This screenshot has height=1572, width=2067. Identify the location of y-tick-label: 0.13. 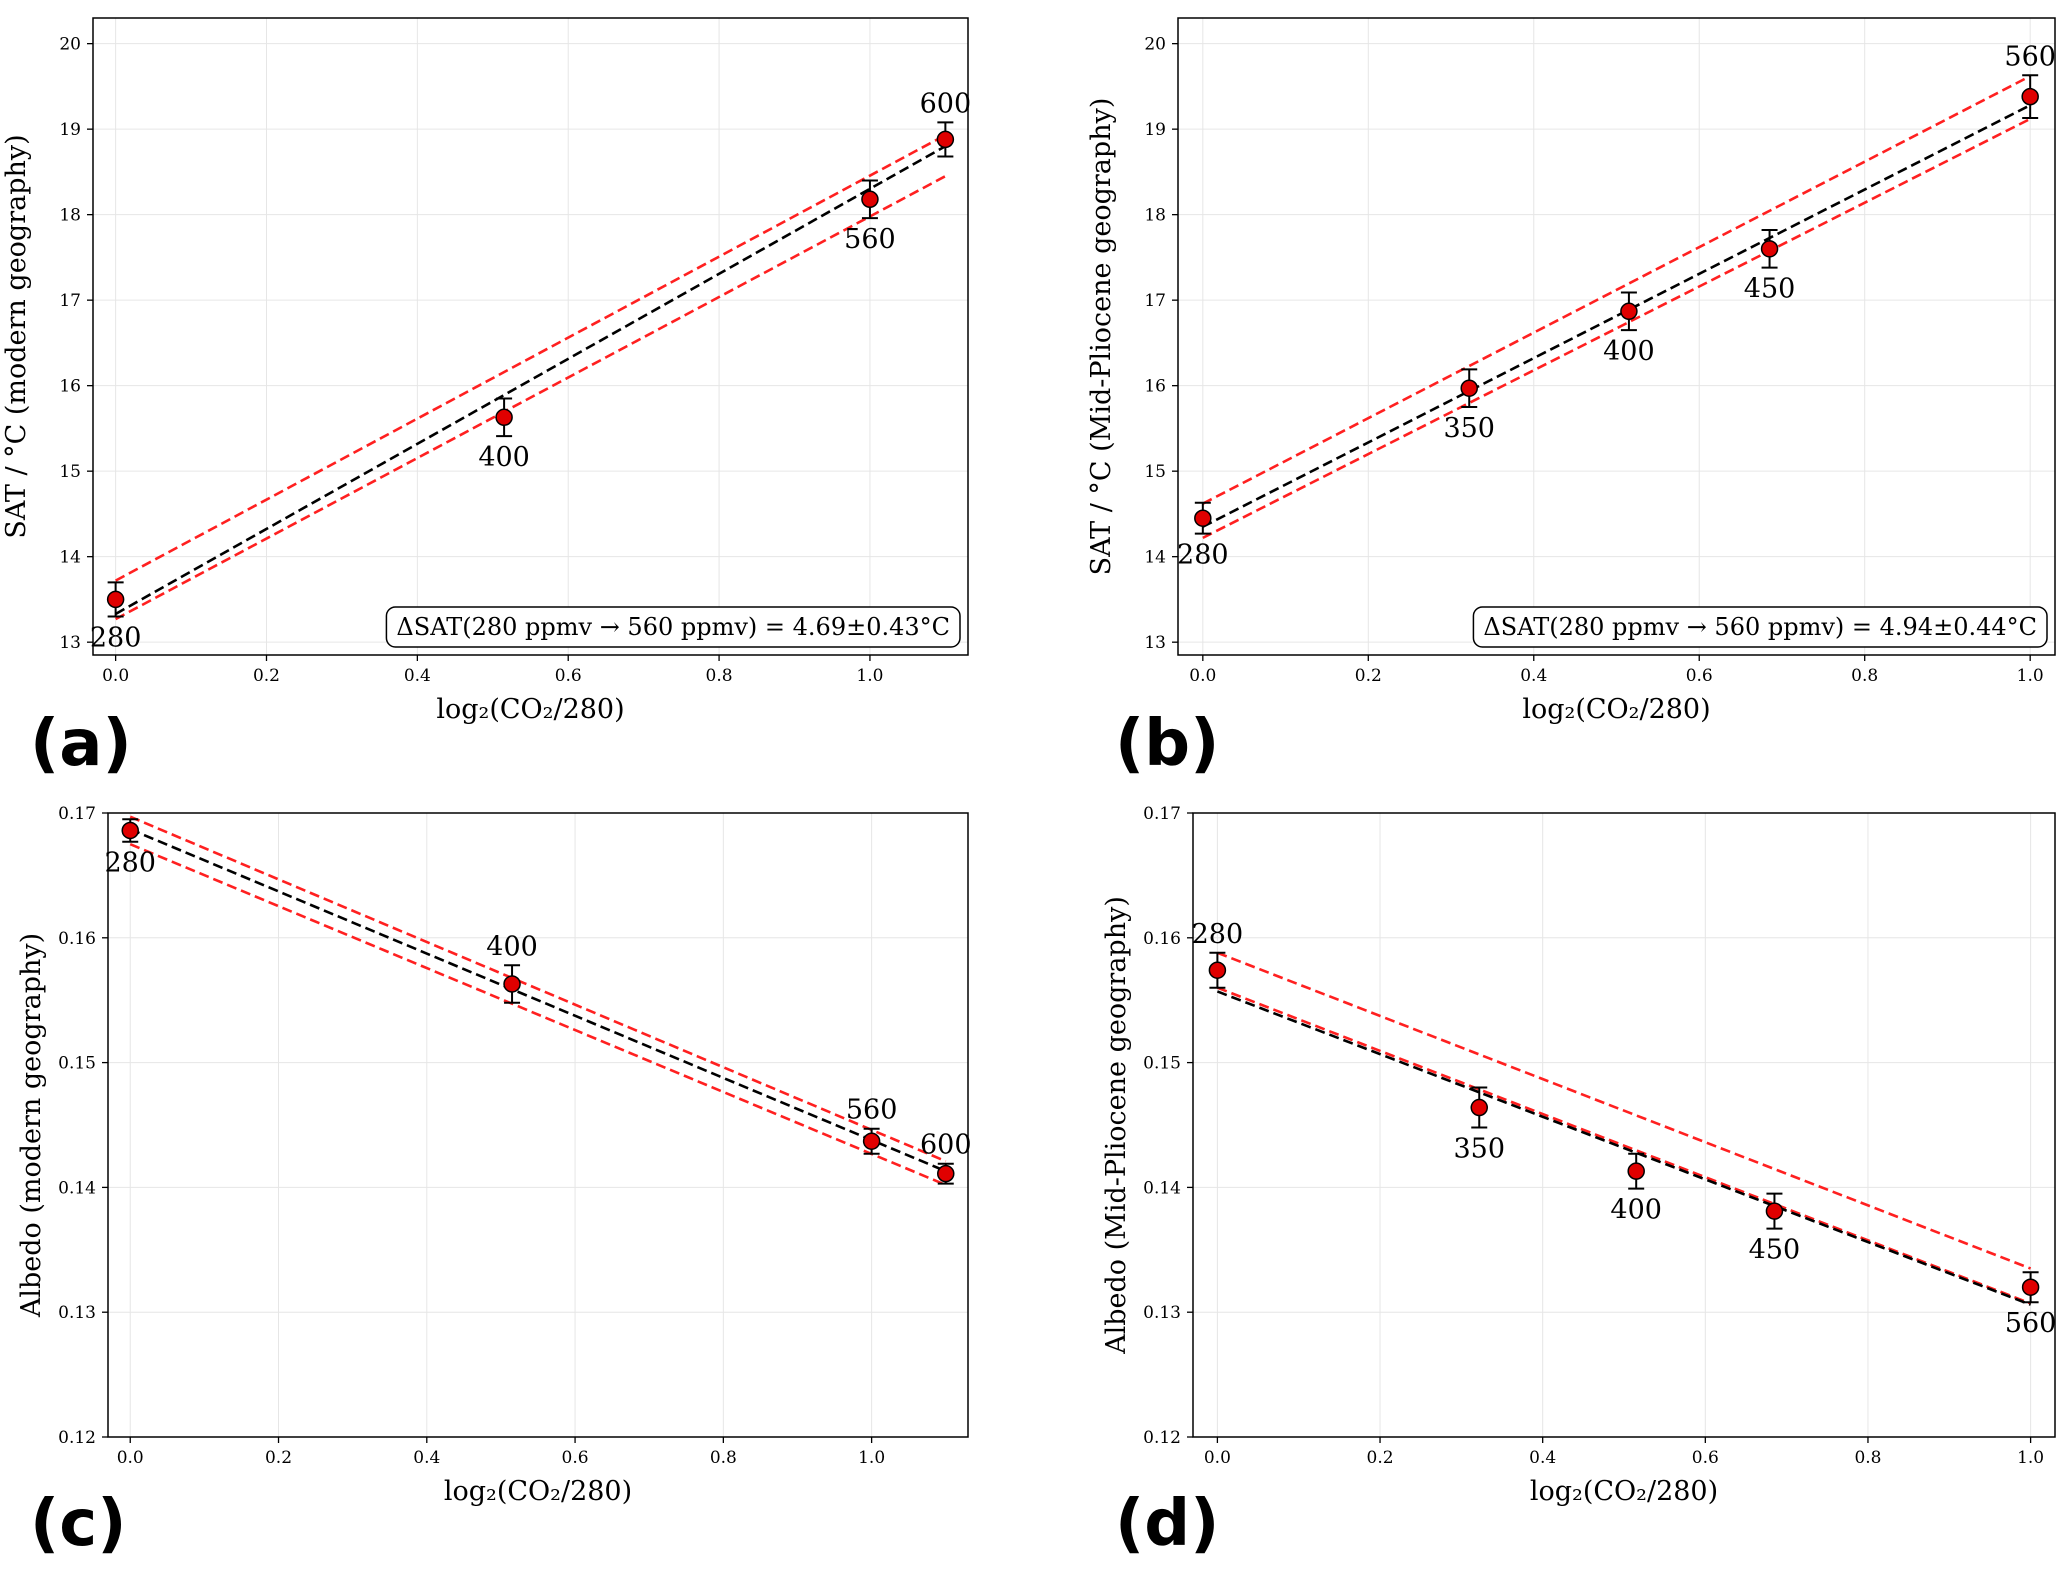
(1162, 1313).